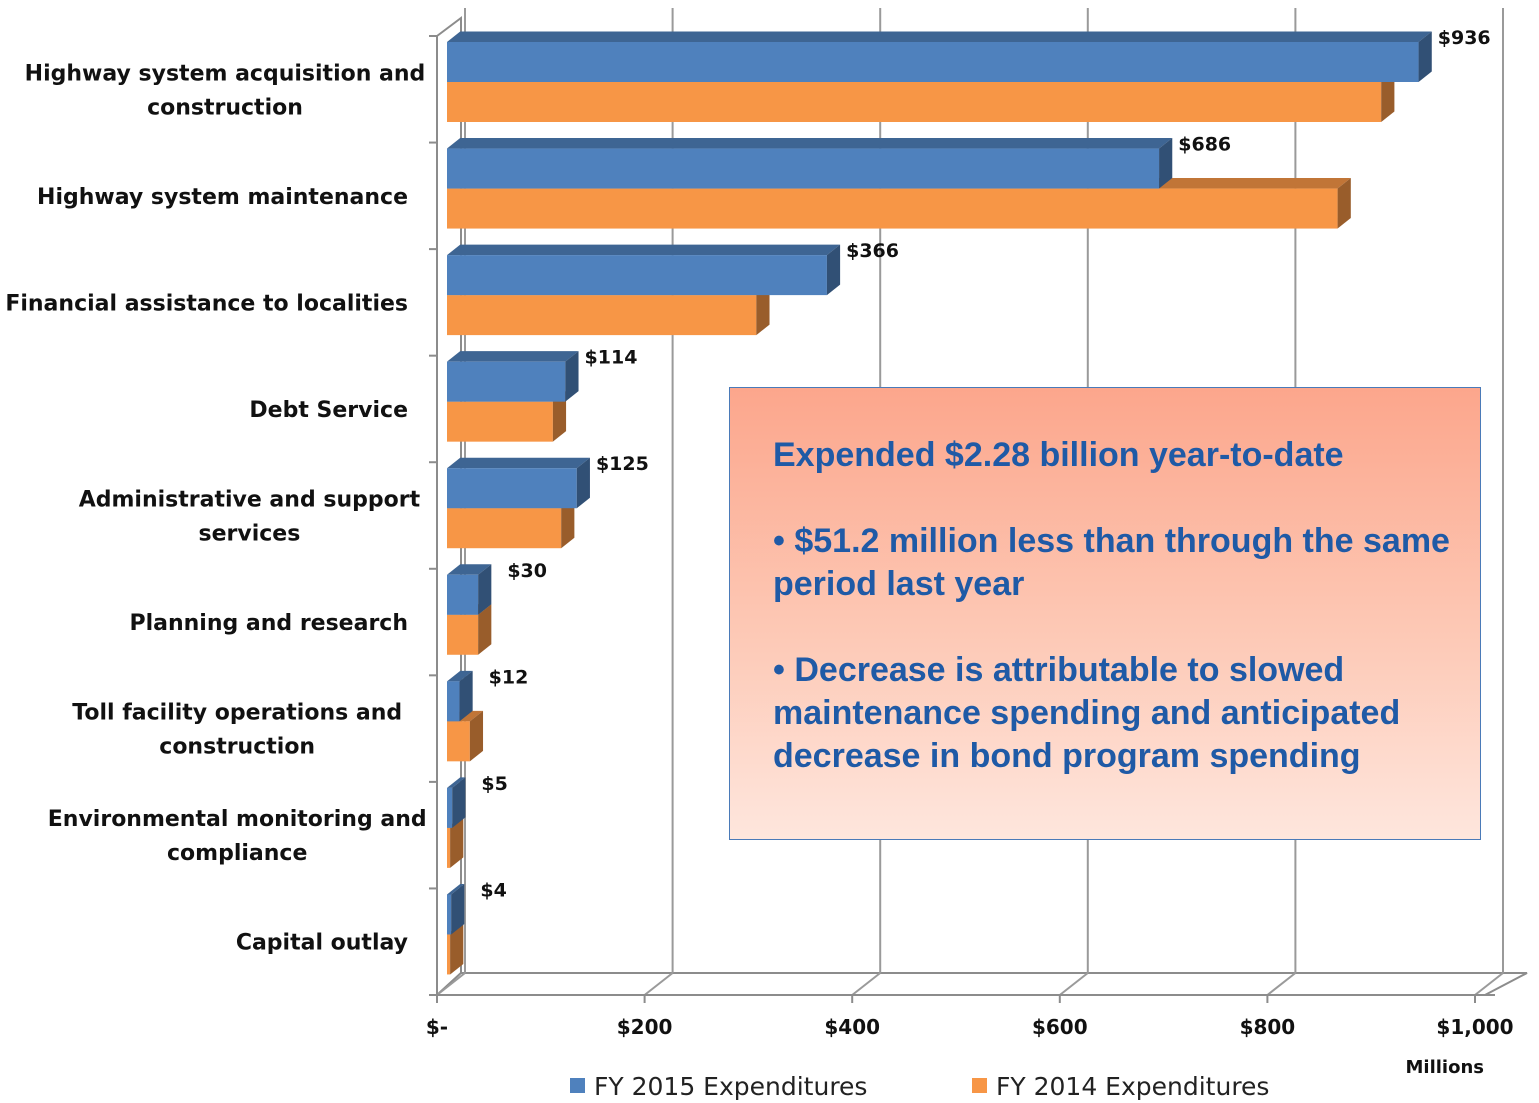 This screenshot has width=1539, height=1103. What do you see at coordinates (892, 208) in the screenshot?
I see `bar-2-fy2014-front` at bounding box center [892, 208].